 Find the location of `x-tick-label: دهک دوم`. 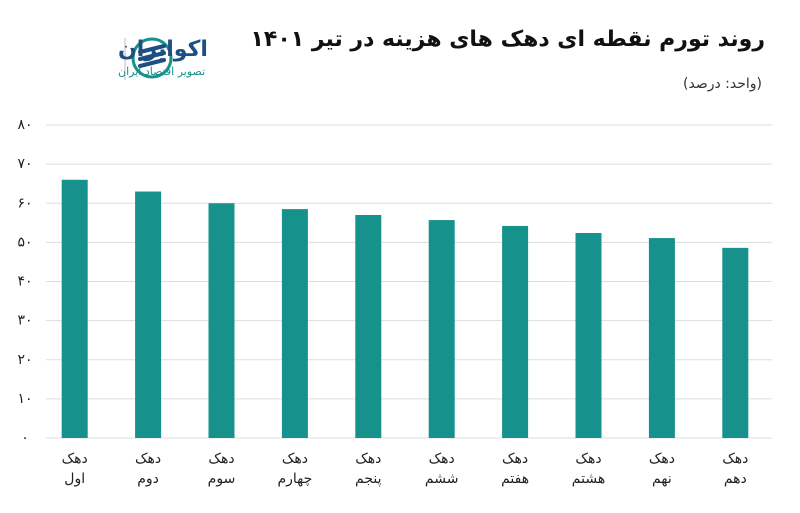

x-tick-label: دهک دوم is located at coordinates (148, 469).